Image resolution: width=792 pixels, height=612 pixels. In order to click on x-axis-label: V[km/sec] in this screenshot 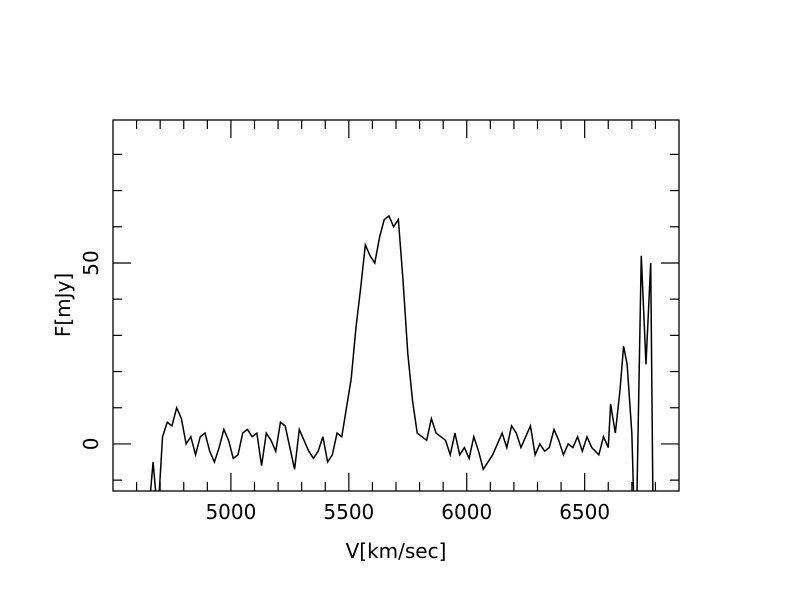, I will do `click(396, 551)`.